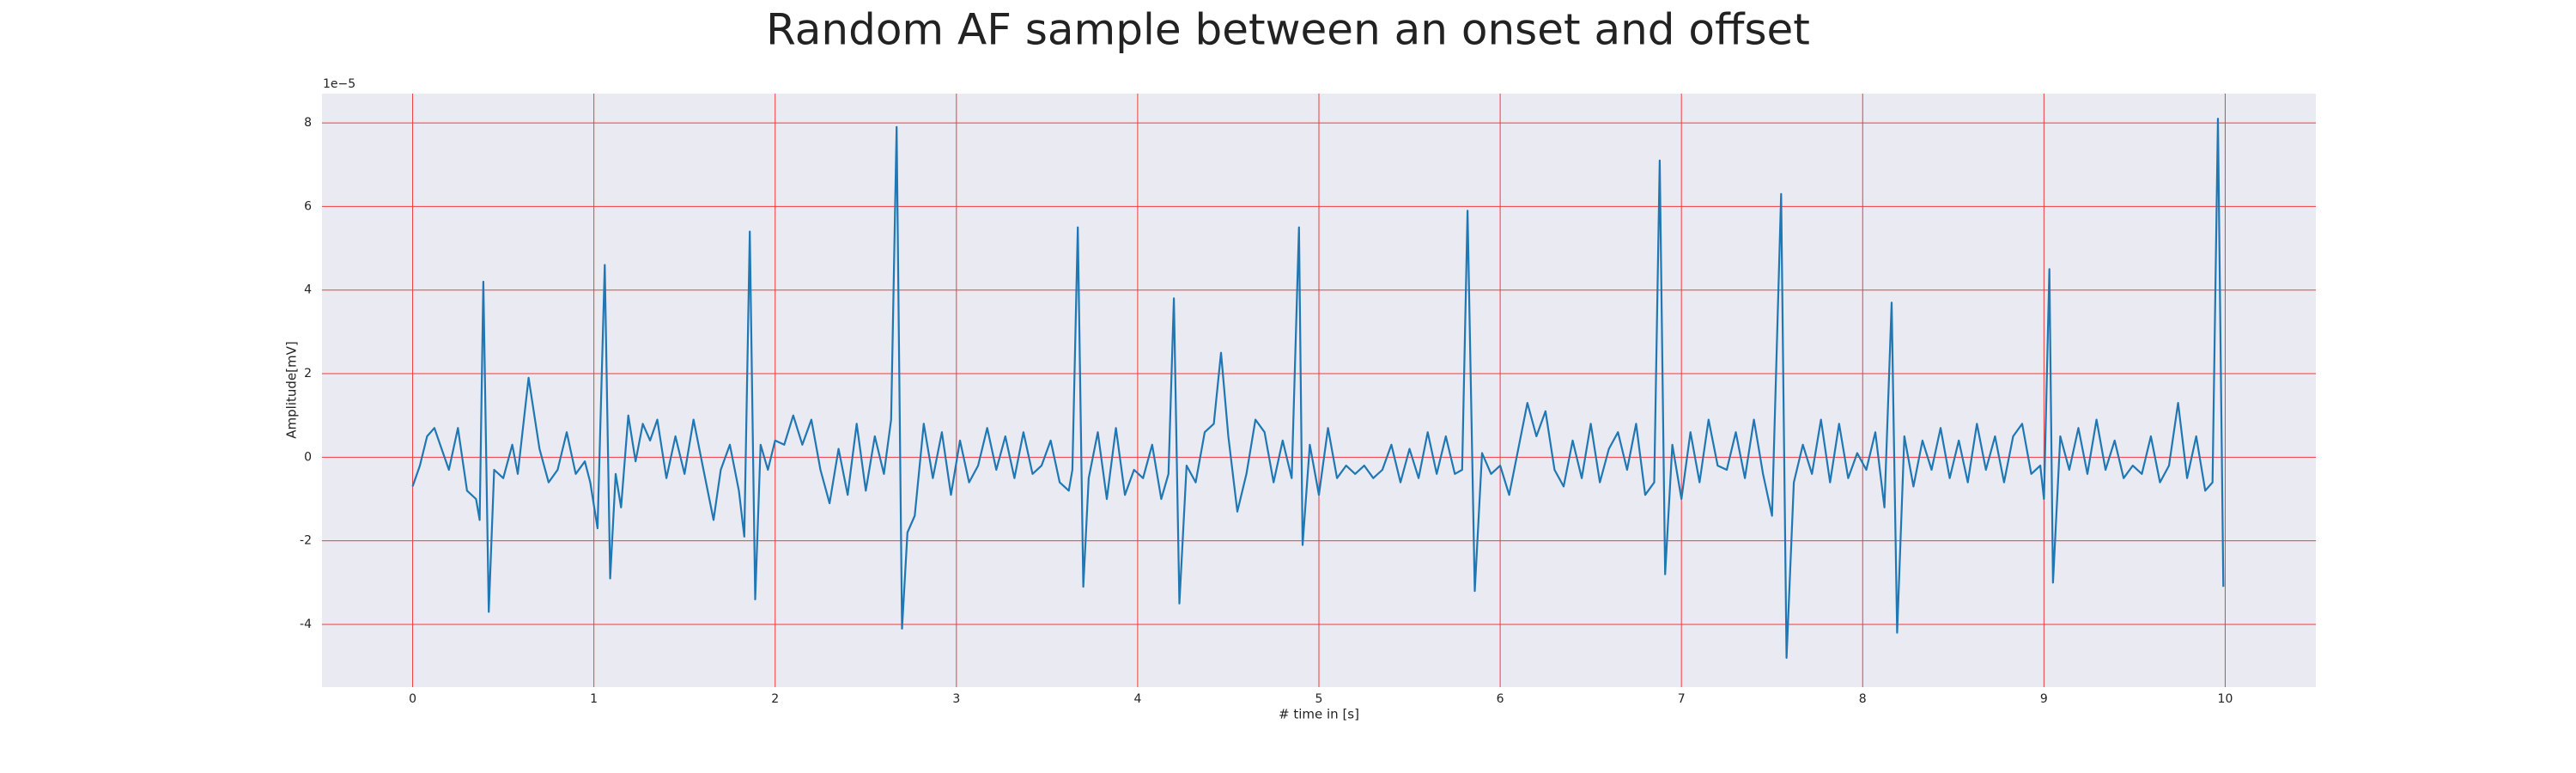 The height and width of the screenshot is (773, 2576). Describe the element at coordinates (594, 699) in the screenshot. I see `x-tick-label: 1` at that location.